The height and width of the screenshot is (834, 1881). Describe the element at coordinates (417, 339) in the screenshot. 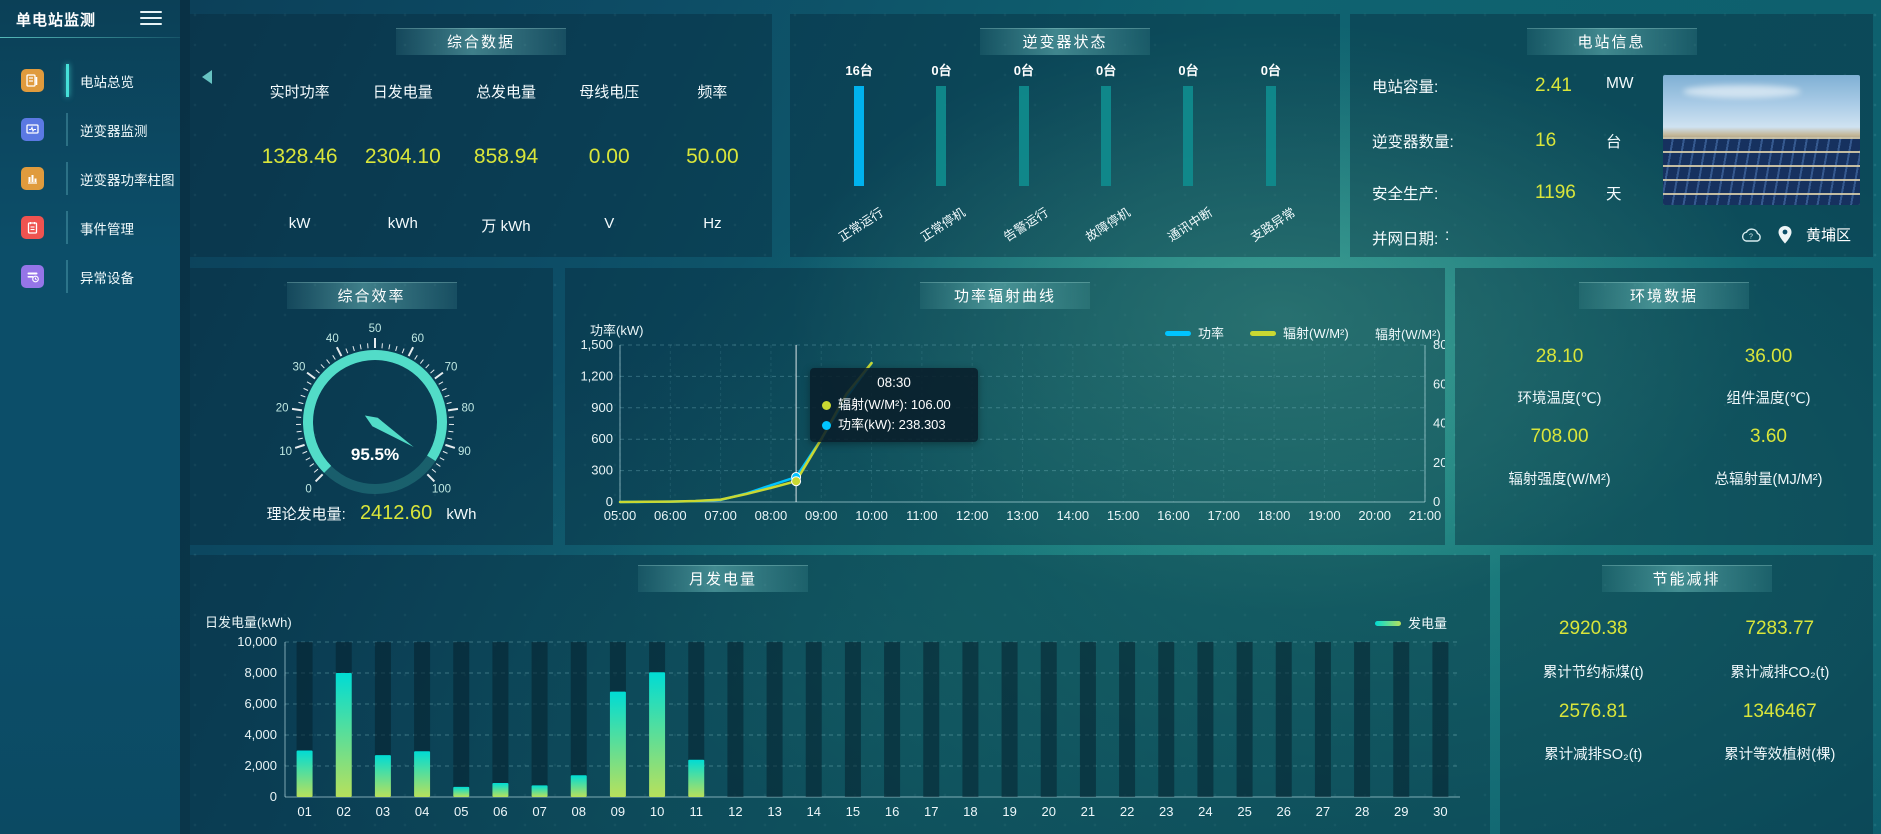

I see `svg-text: 60` at that location.